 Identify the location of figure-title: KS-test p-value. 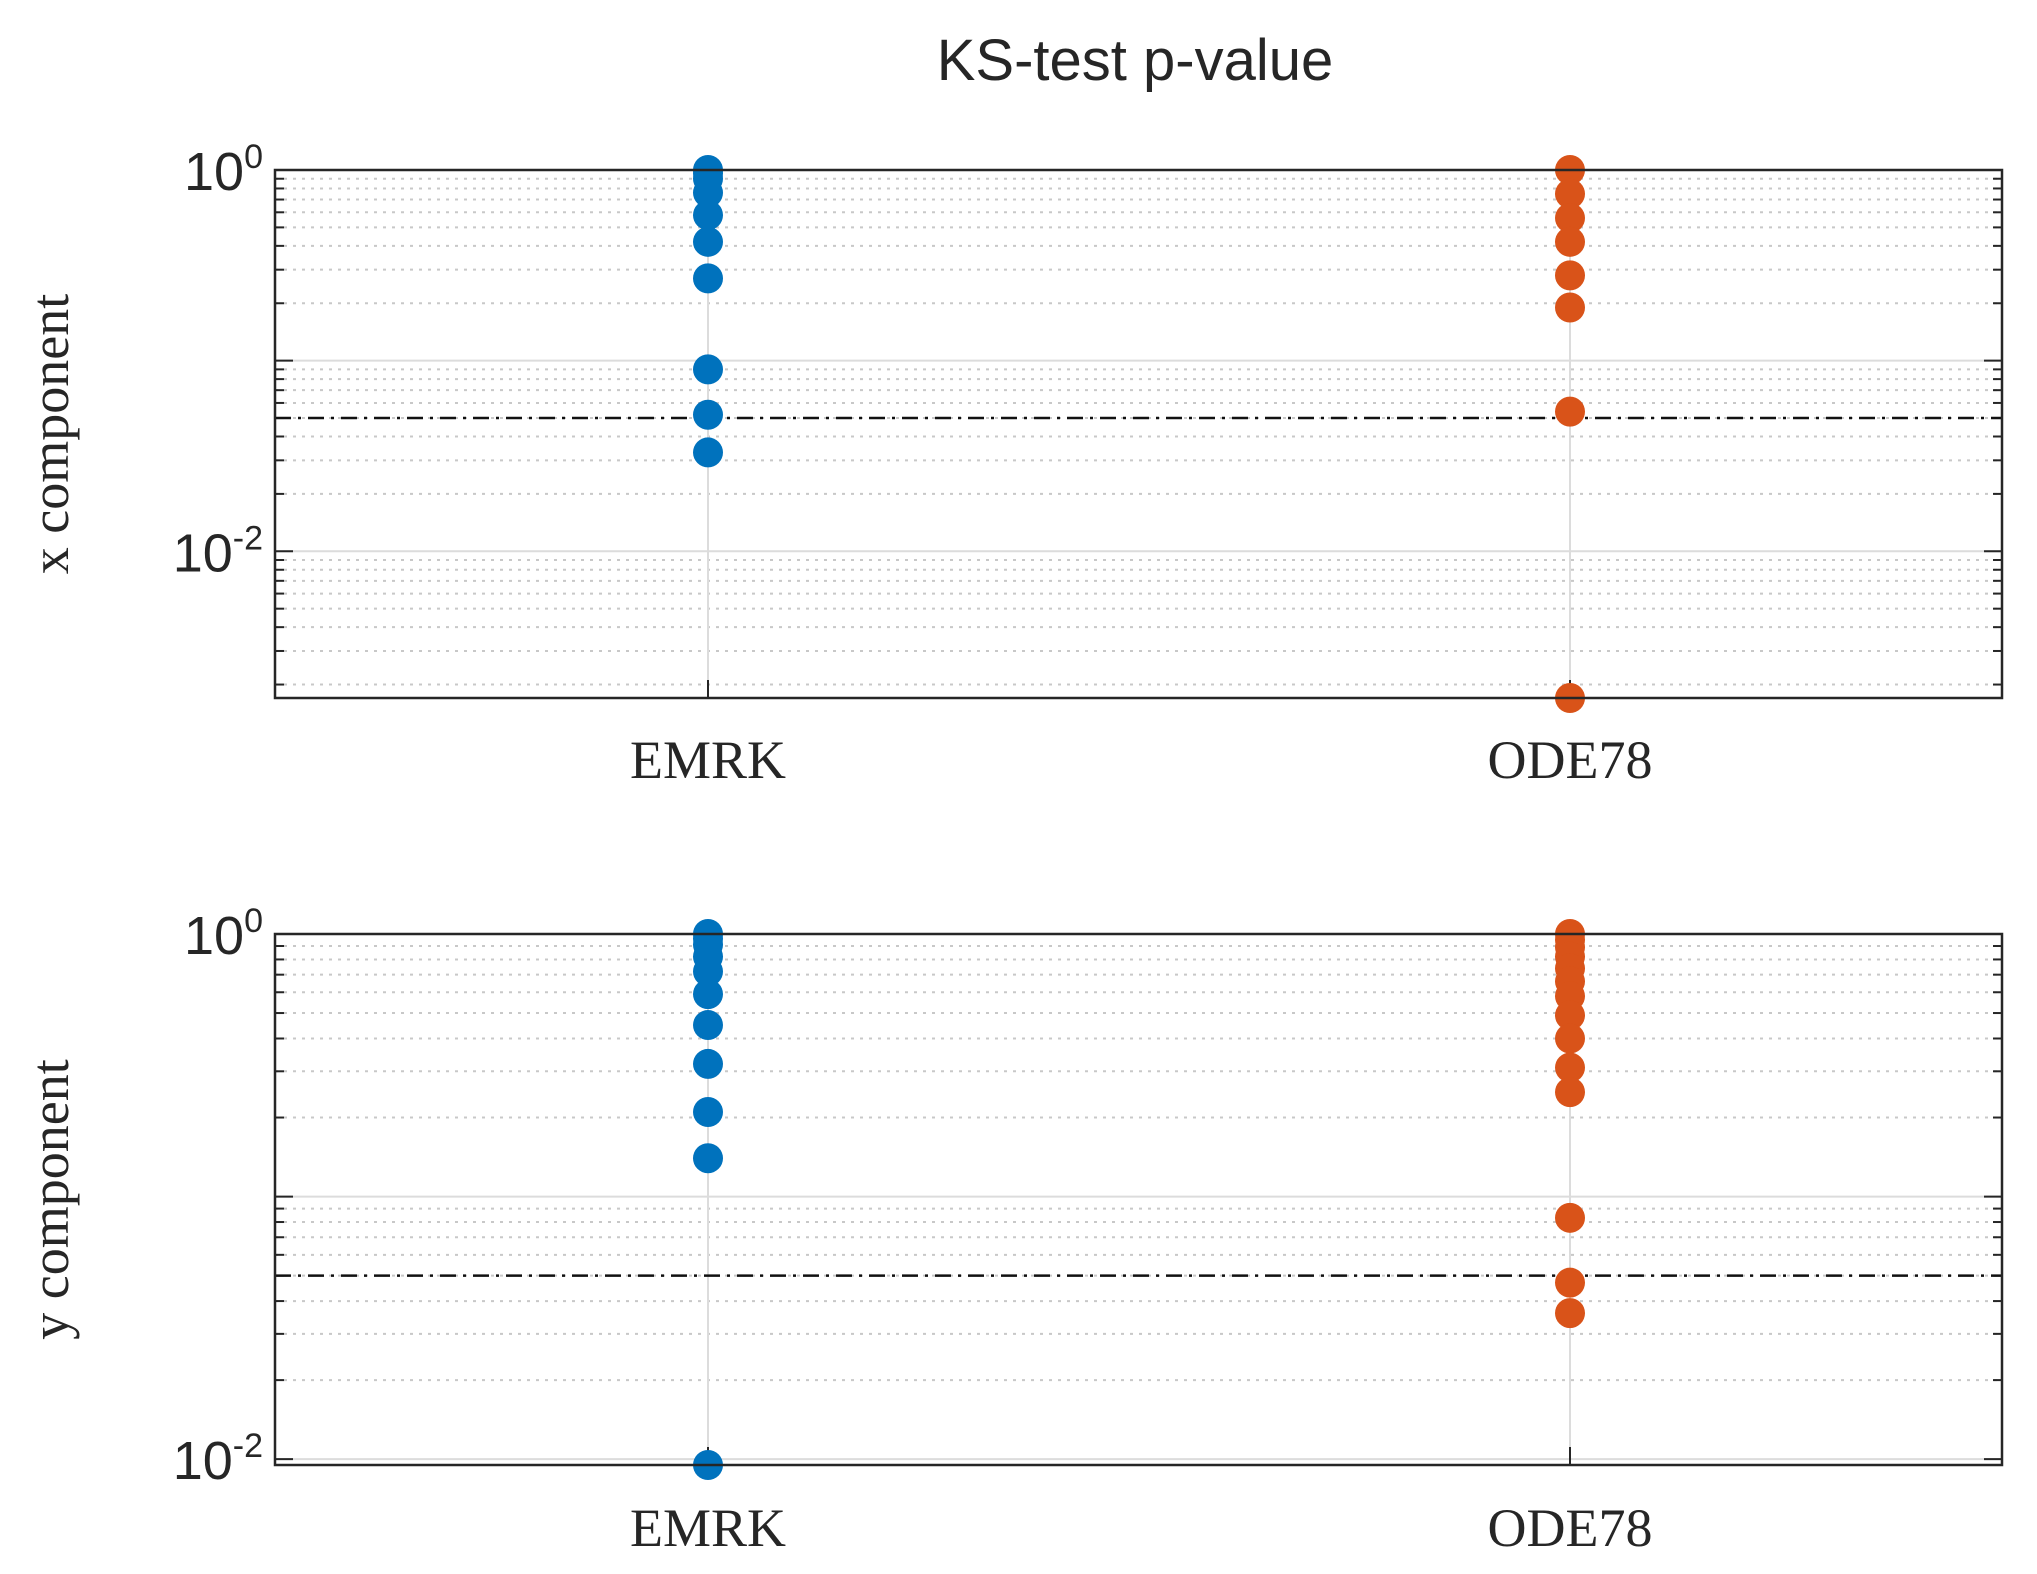
(1135, 60).